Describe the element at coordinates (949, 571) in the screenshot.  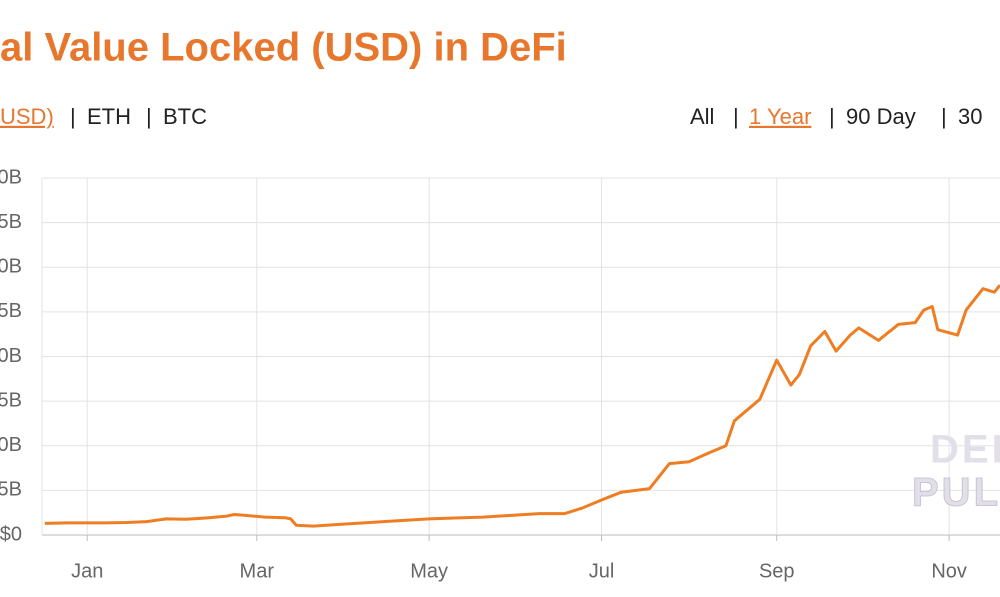
I see `x-tick-label: Nov` at that location.